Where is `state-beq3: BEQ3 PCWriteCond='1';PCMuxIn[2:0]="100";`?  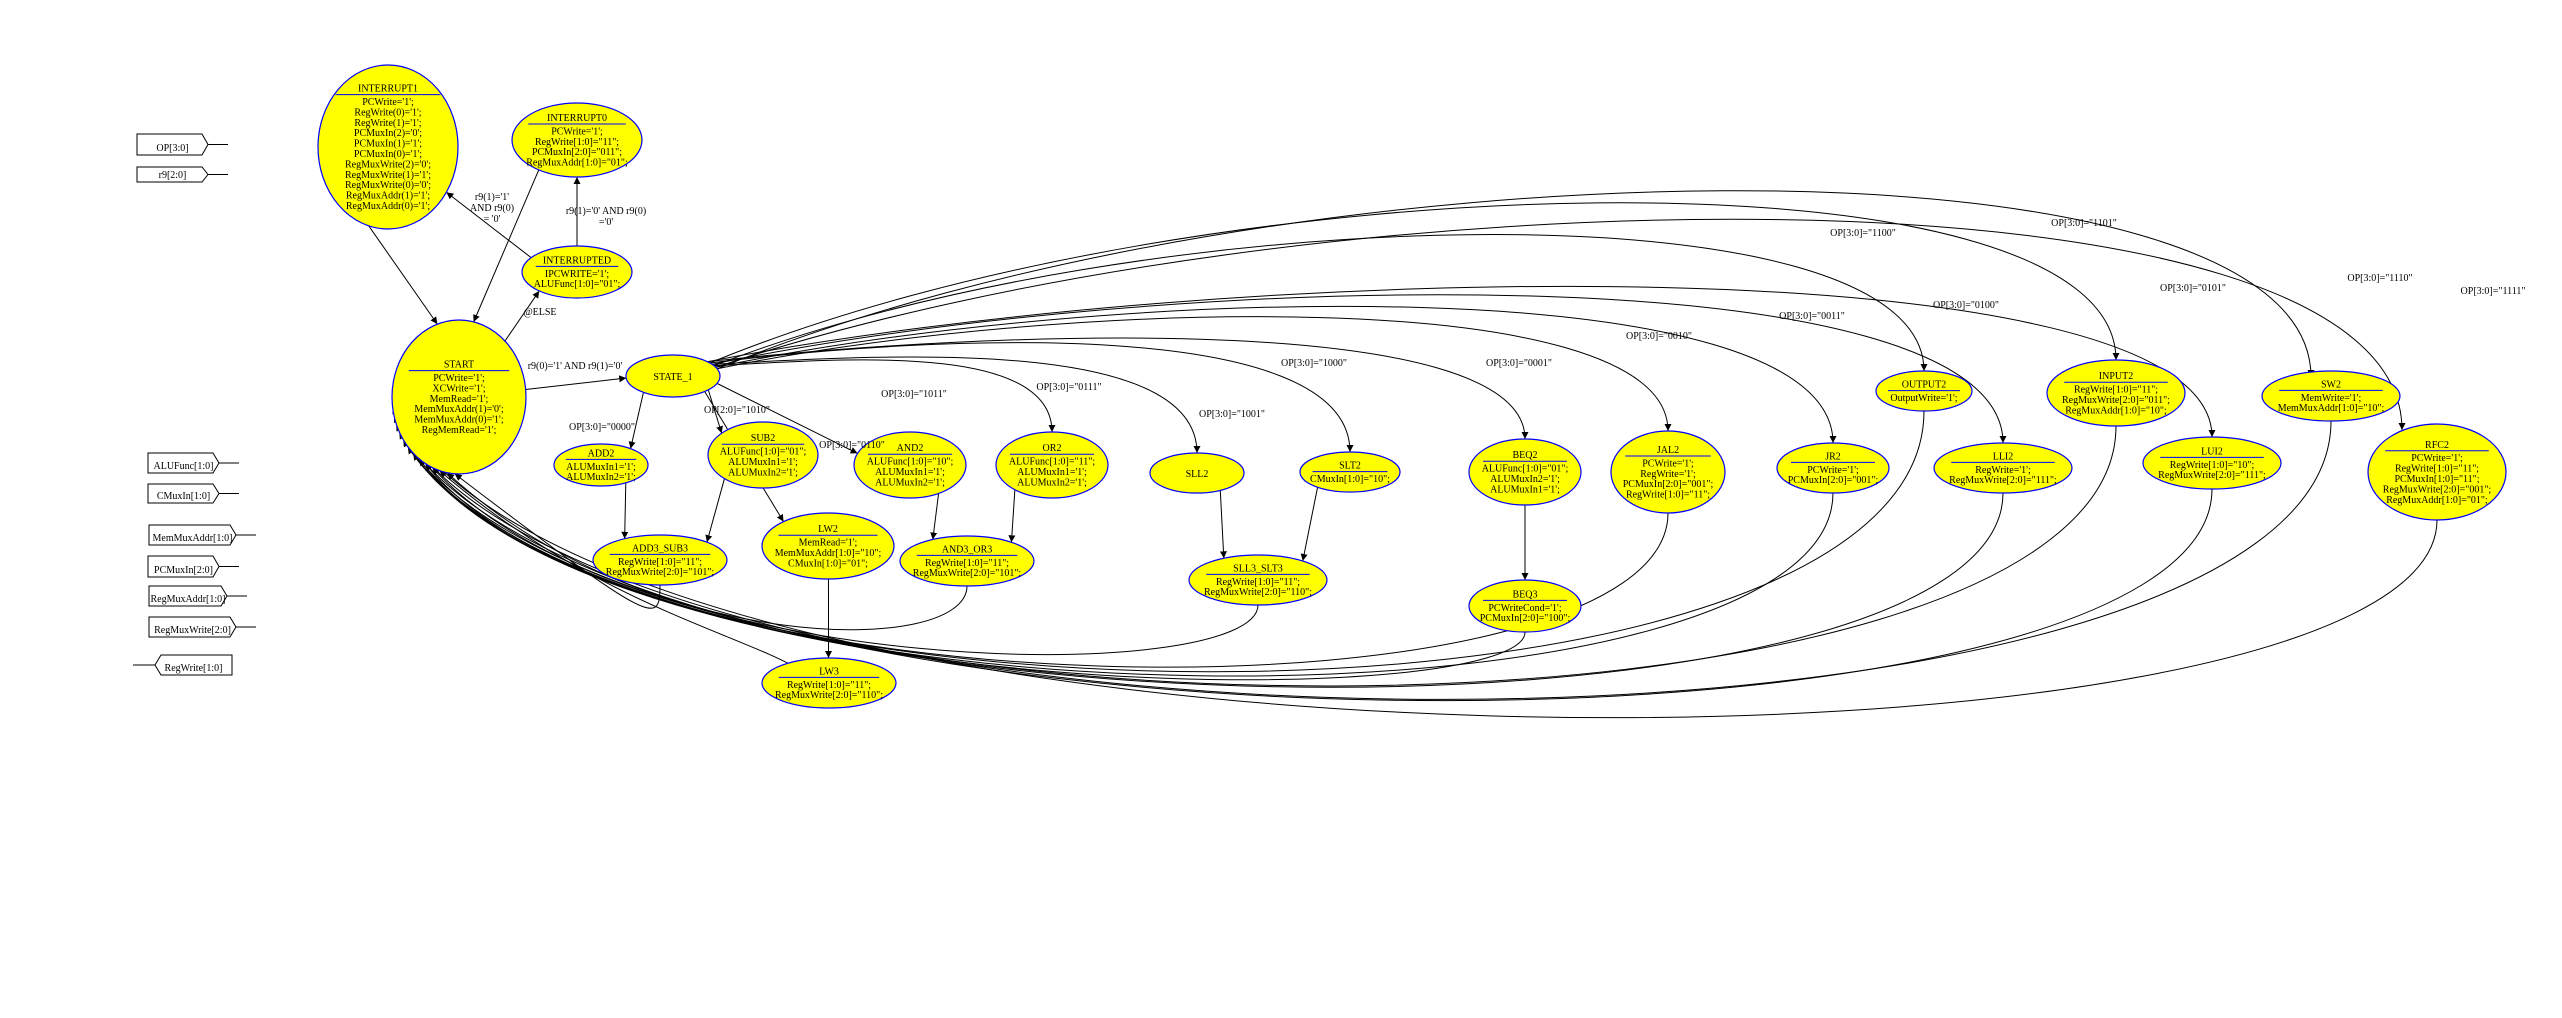 state-beq3: BEQ3 PCWriteCond='1';PCMuxIn[2:0]="100"; is located at coordinates (1525, 606).